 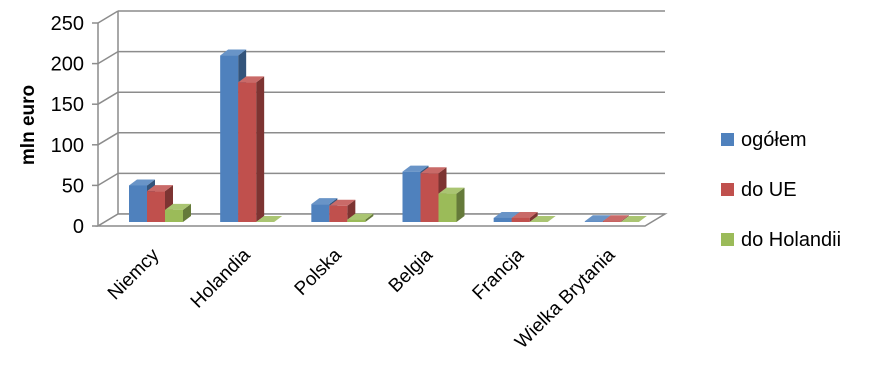 What do you see at coordinates (67, 146) in the screenshot?
I see `y-tick-label: 100` at bounding box center [67, 146].